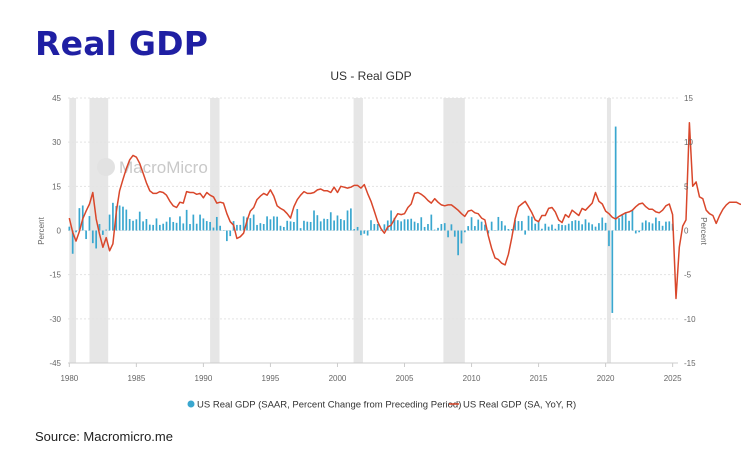 The image size is (741, 462). Describe the element at coordinates (56, 142) in the screenshot. I see `y-left-tick-label: 30` at that location.